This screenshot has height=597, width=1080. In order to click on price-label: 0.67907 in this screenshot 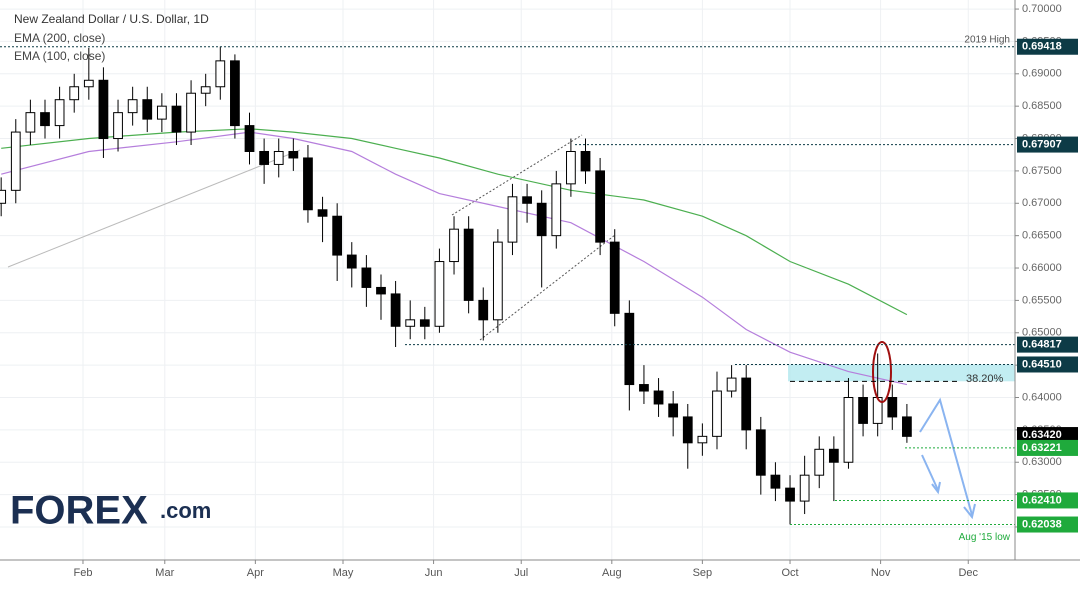, I will do `click(1042, 144)`.